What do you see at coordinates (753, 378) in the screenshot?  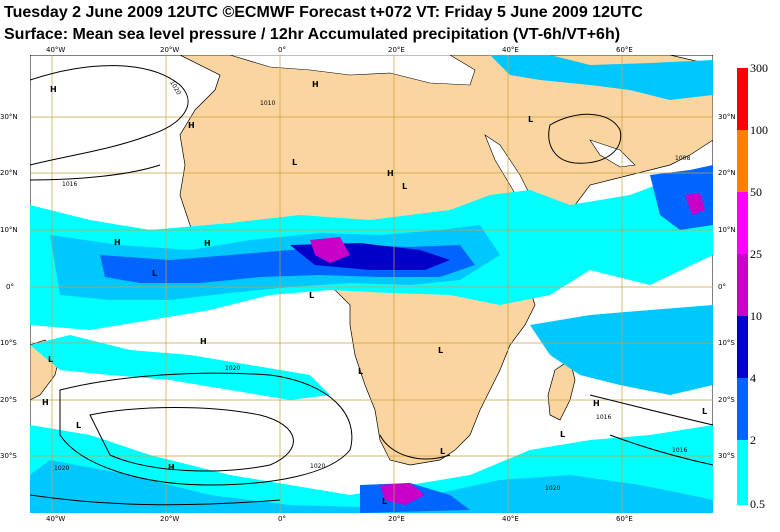 I see `colorbar-label: 4` at bounding box center [753, 378].